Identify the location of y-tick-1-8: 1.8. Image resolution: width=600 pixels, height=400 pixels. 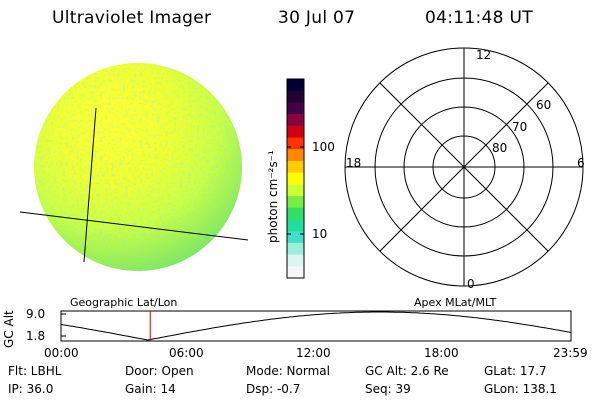
(36, 336).